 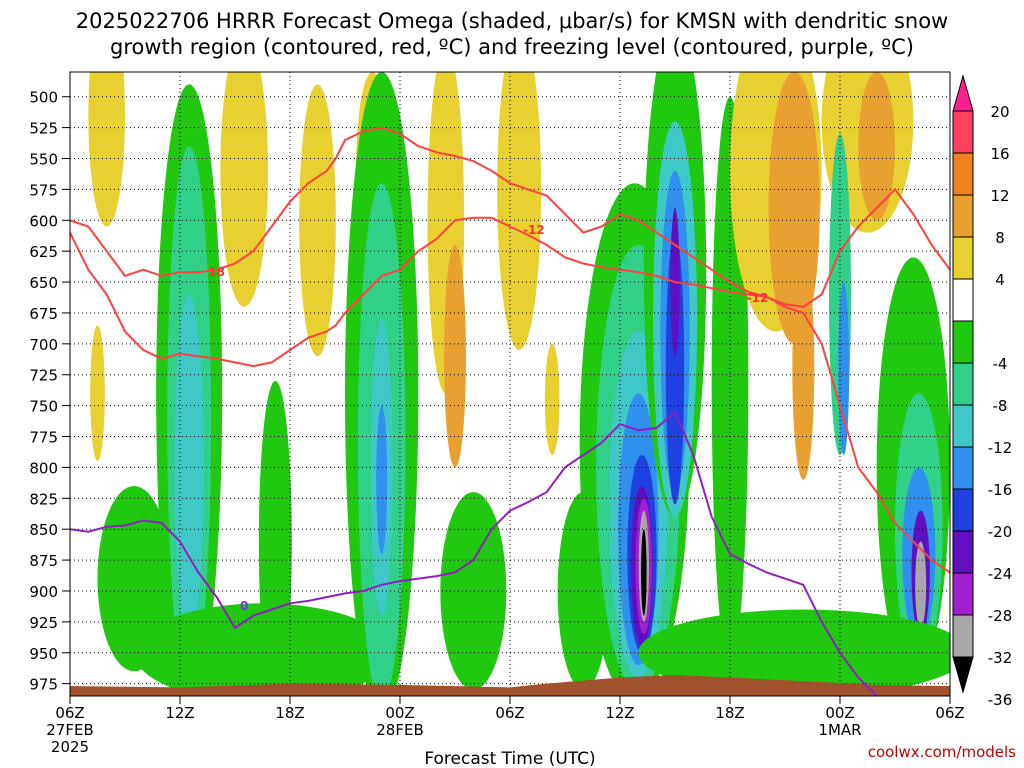 I want to click on x-tick-label-1: 12Z, so click(x=179, y=713).